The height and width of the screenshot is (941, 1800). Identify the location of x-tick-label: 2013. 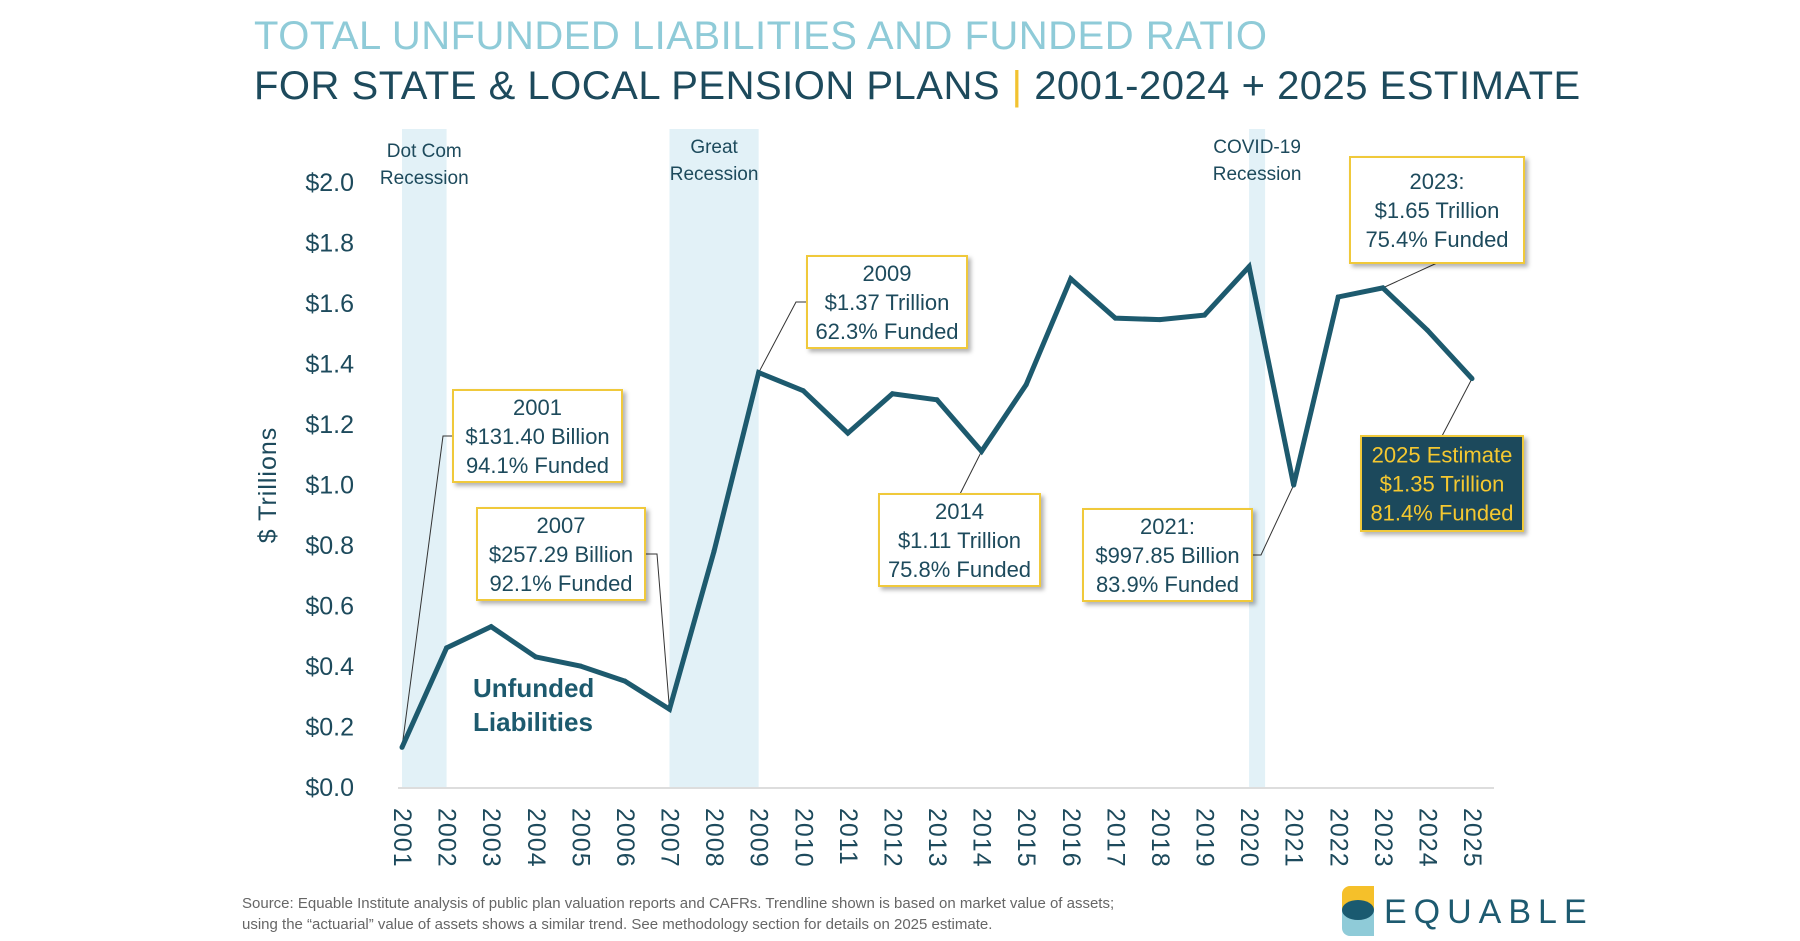
(937, 838).